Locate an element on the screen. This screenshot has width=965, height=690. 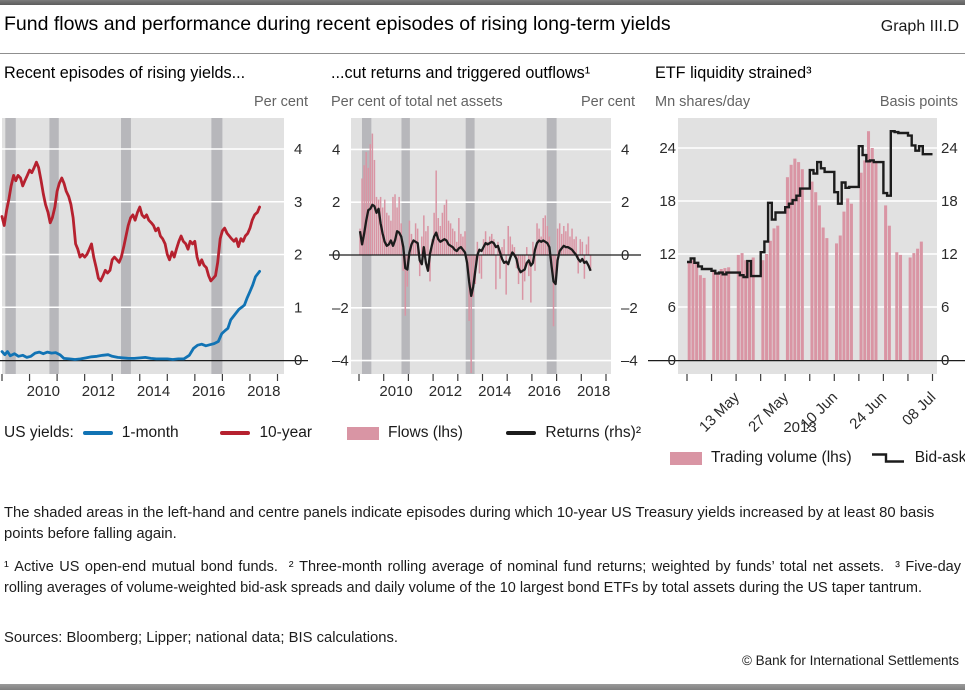
legend-item-1-month: 1-month is located at coordinates (130, 433).